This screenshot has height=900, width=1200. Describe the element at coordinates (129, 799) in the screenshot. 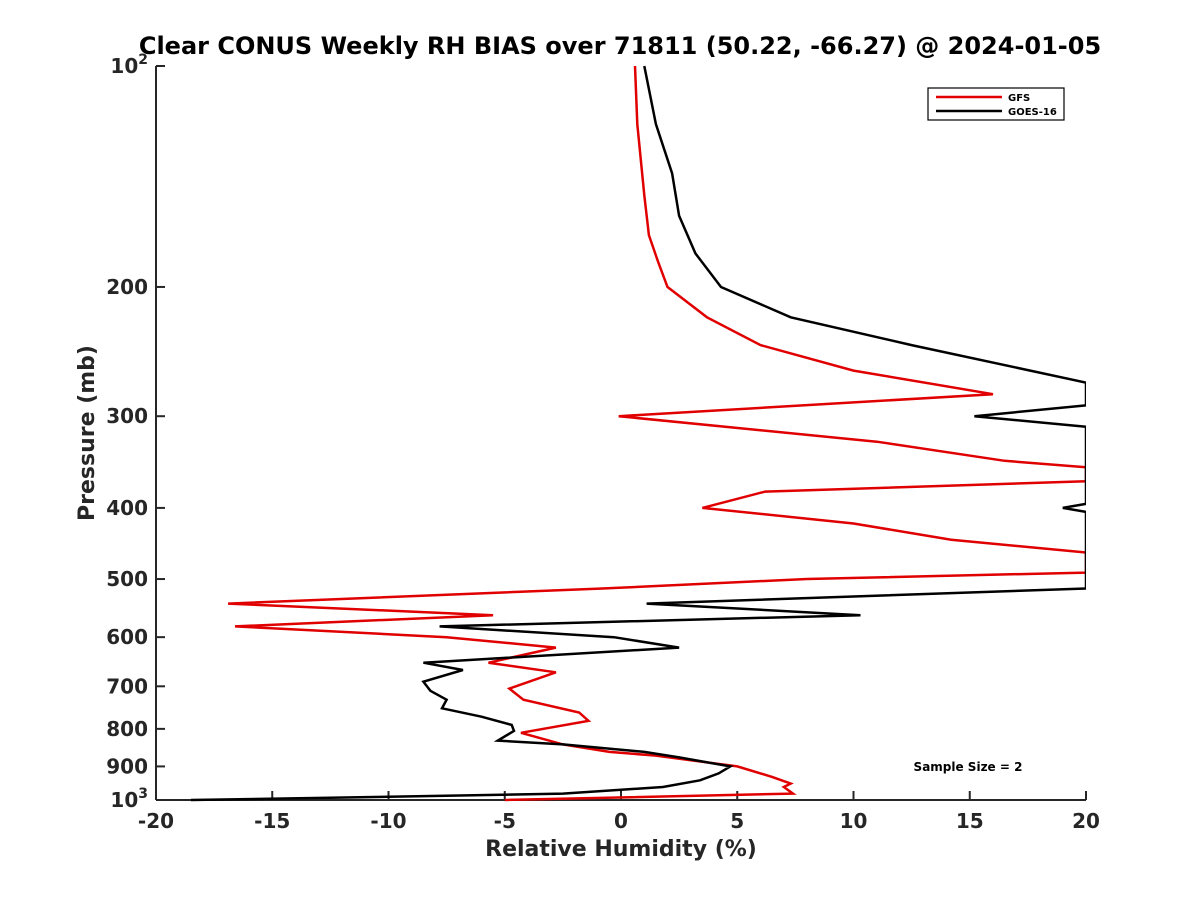

I see `y-tick-label: 10³` at that location.